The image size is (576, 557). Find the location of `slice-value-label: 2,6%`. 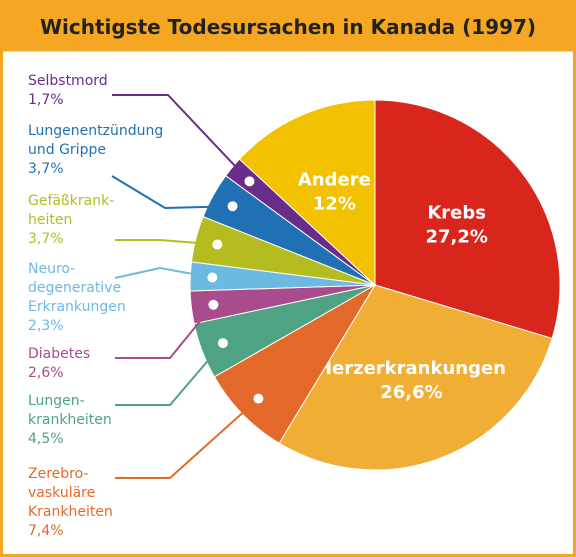

slice-value-label: 2,6% is located at coordinates (46, 373).